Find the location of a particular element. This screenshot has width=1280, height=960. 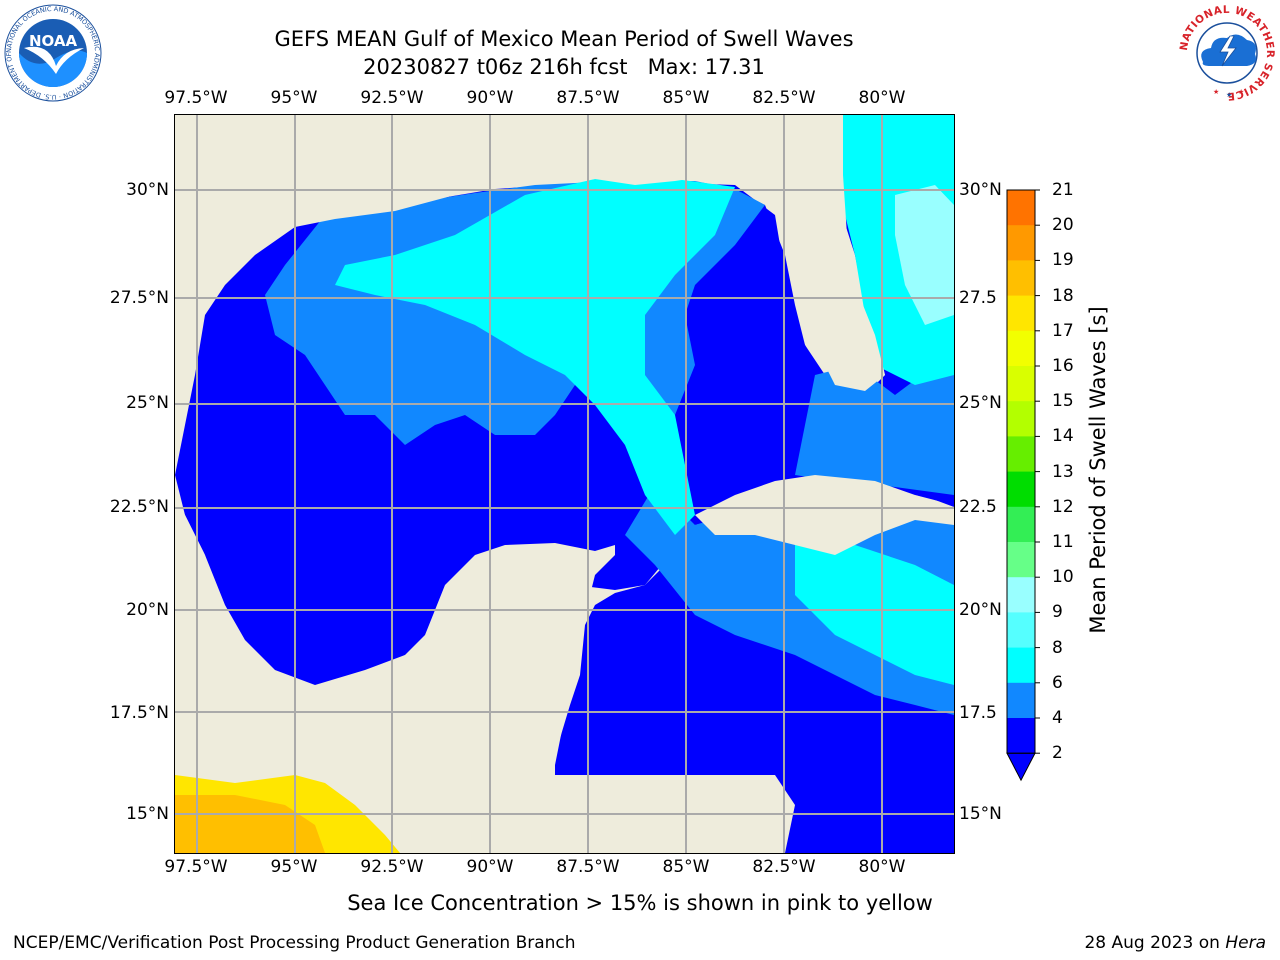

swell-band-cyan is located at coordinates (535, 357).